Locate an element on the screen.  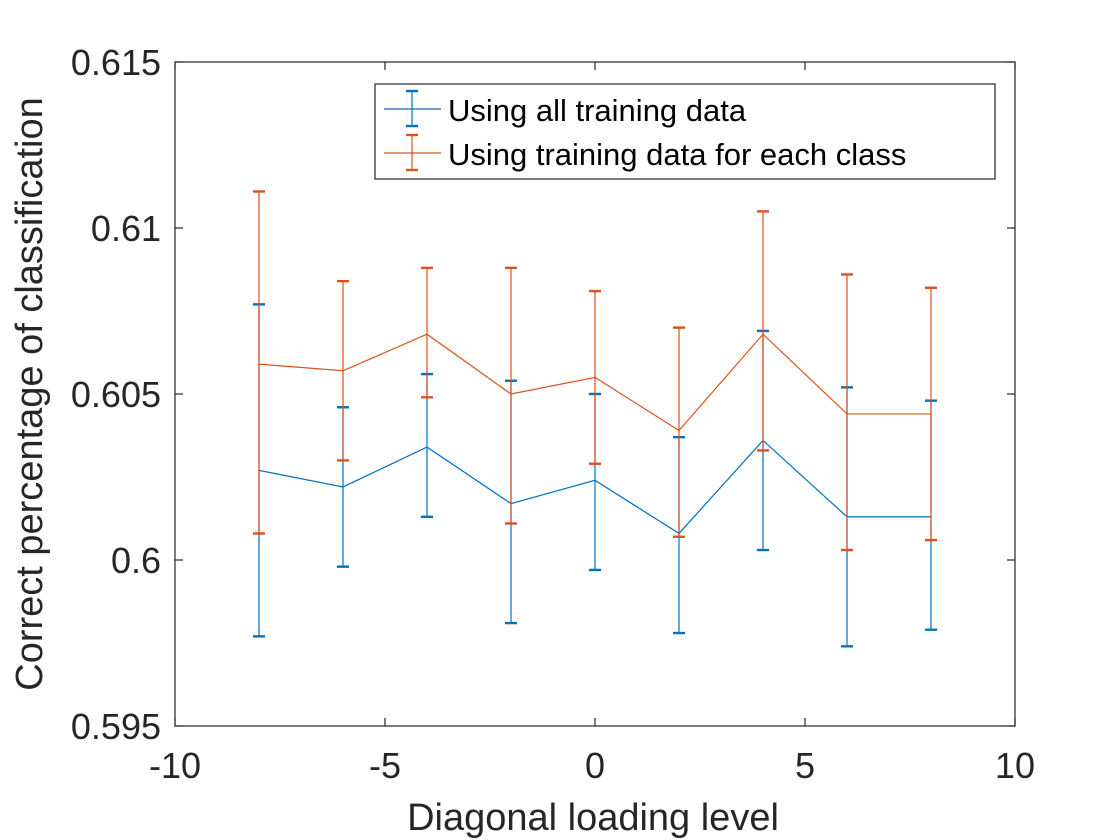
x-tick-label: 10 is located at coordinates (1015, 765).